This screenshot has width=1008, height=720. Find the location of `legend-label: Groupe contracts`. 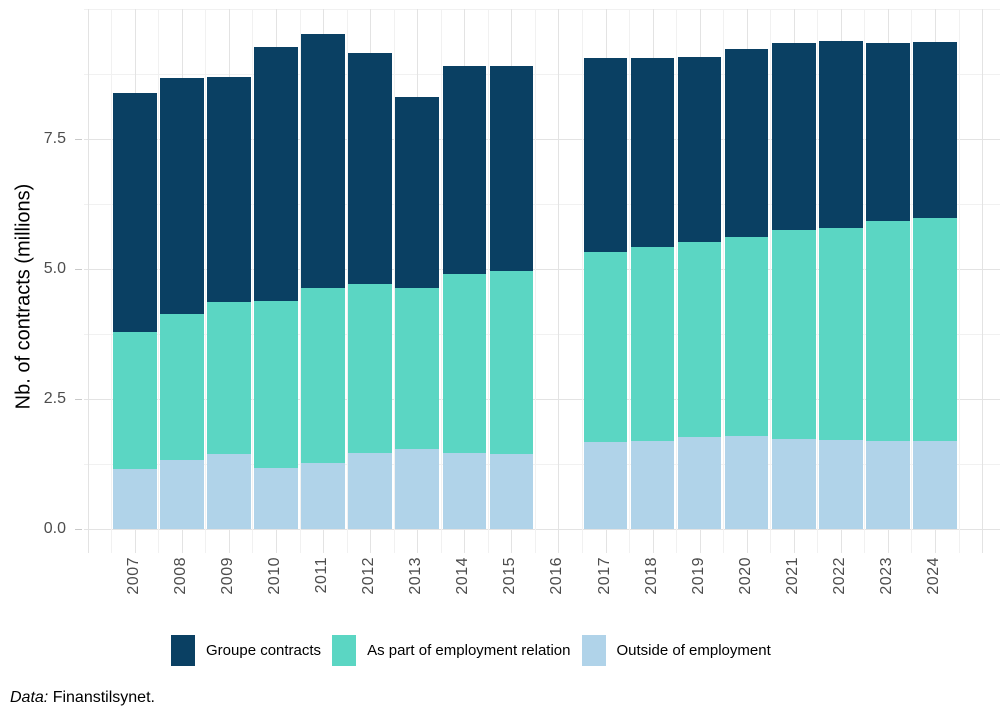

legend-label: Groupe contracts is located at coordinates (264, 650).